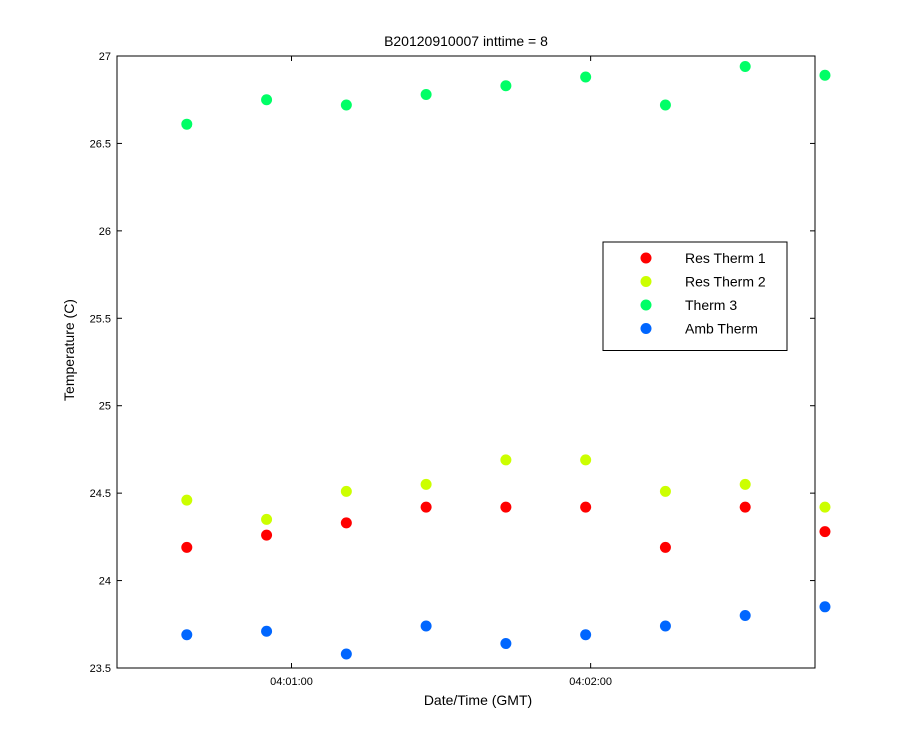  Describe the element at coordinates (100, 669) in the screenshot. I see `y-tick-label: 23.5` at that location.